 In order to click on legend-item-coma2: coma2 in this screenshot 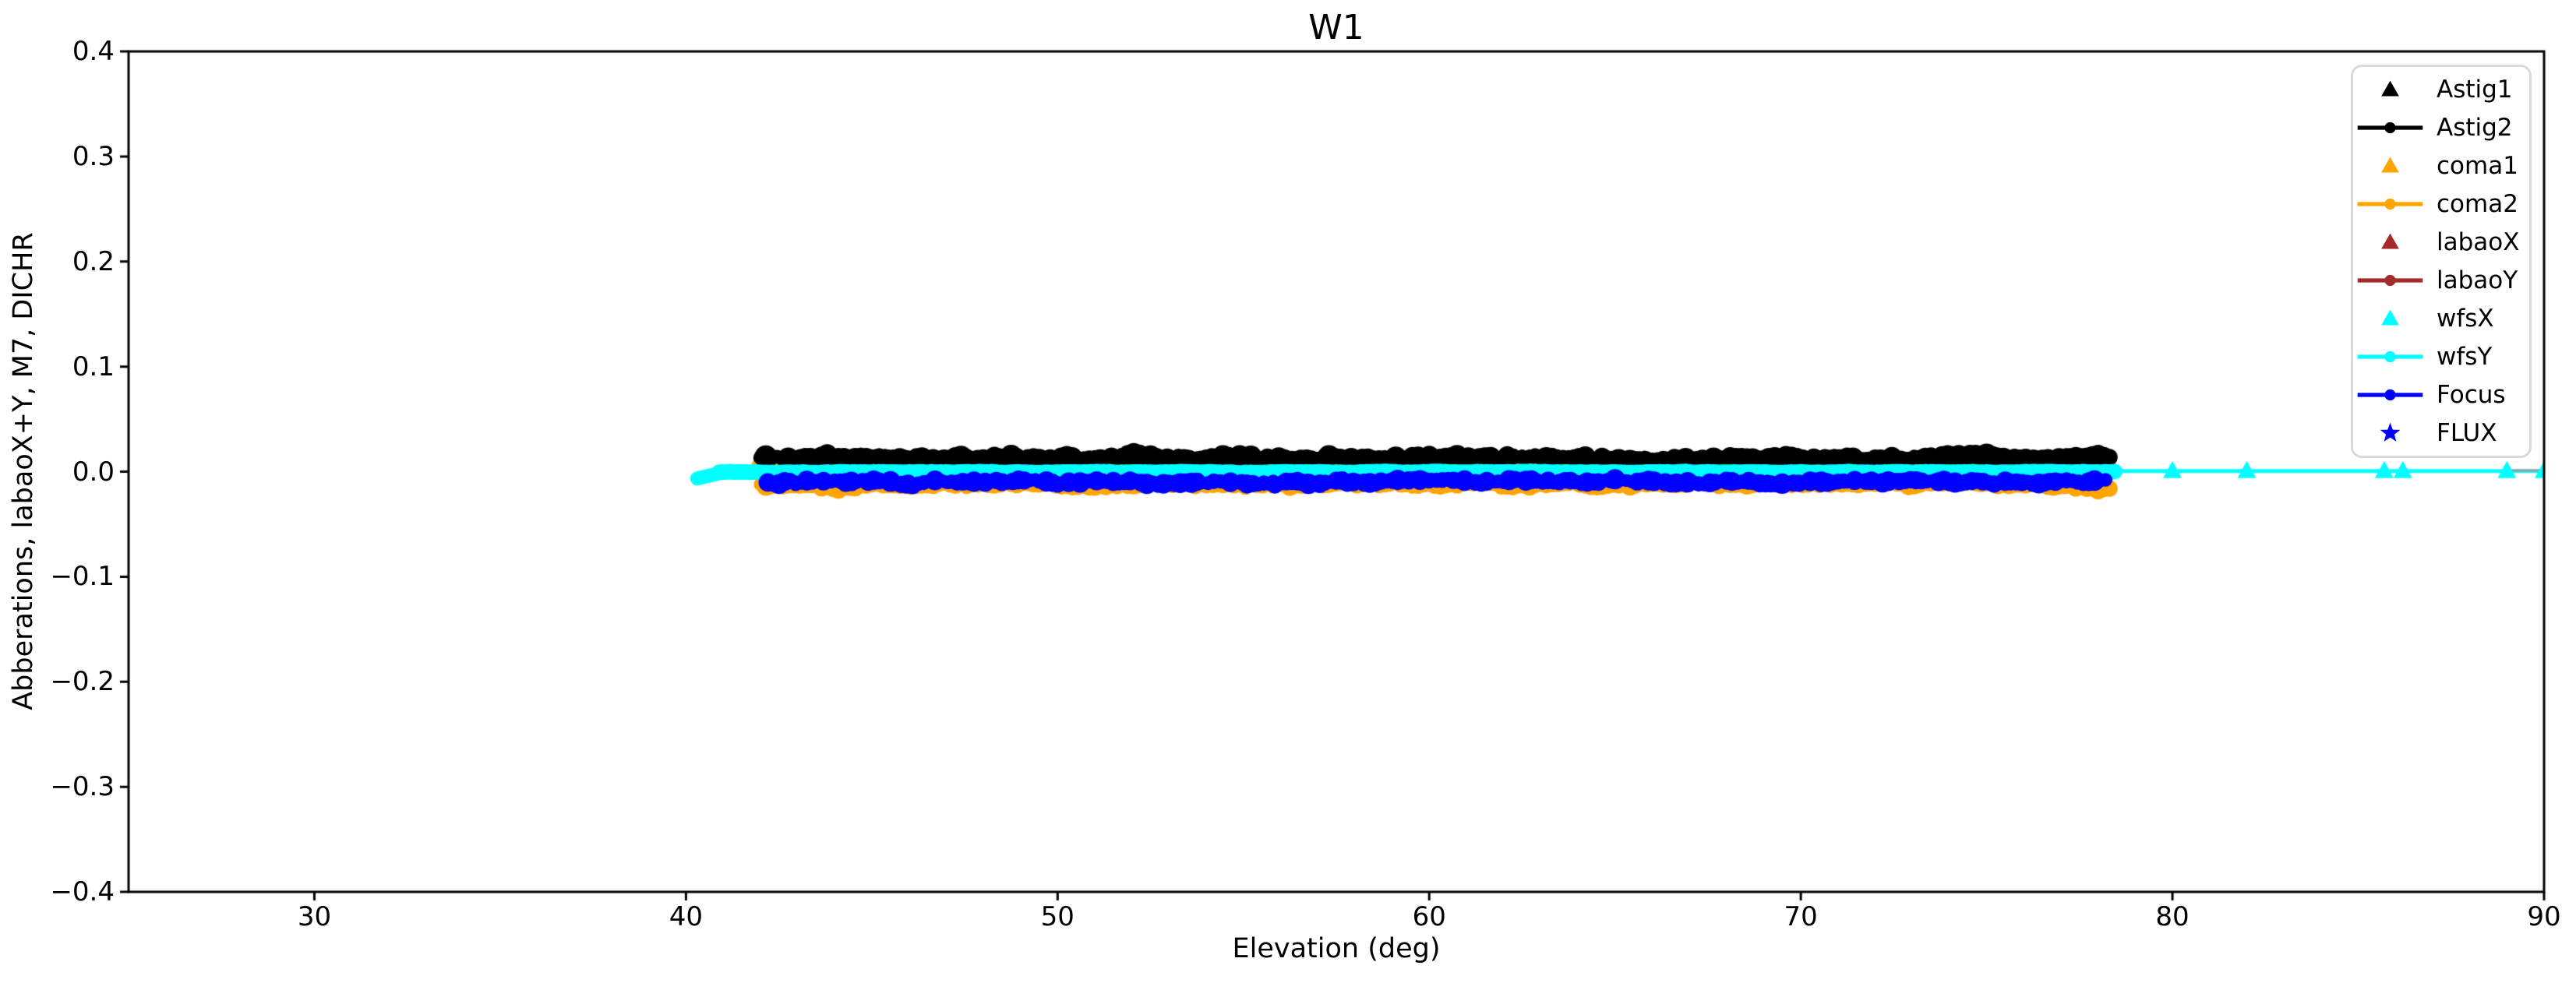, I will do `click(2441, 204)`.